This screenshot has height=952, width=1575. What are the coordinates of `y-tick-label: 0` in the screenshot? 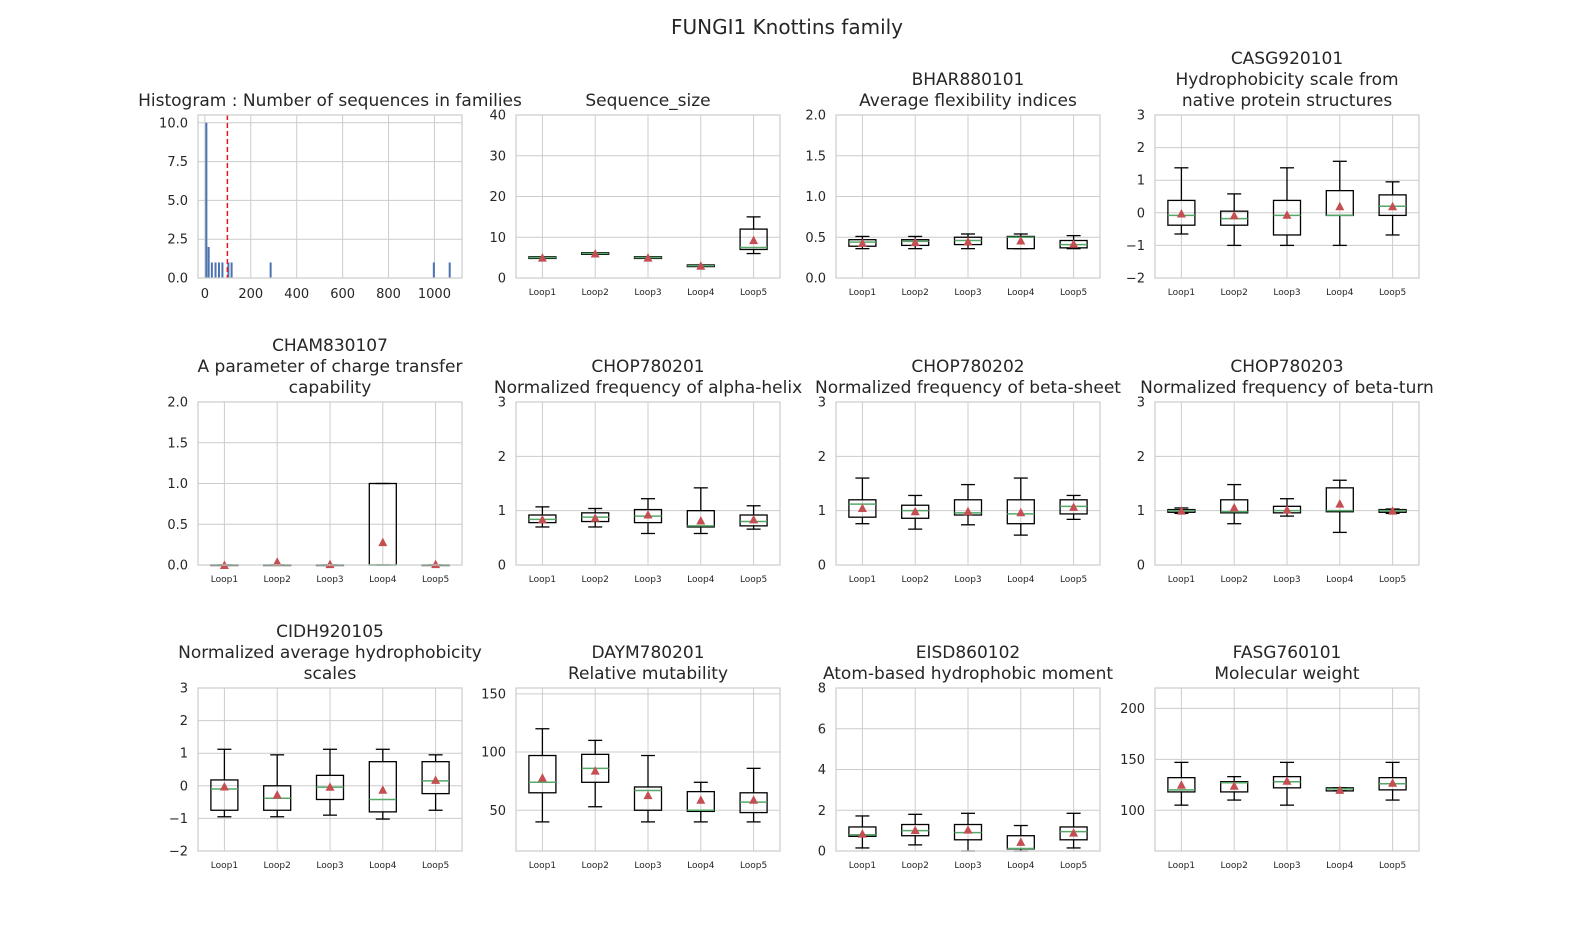 It's located at (502, 279).